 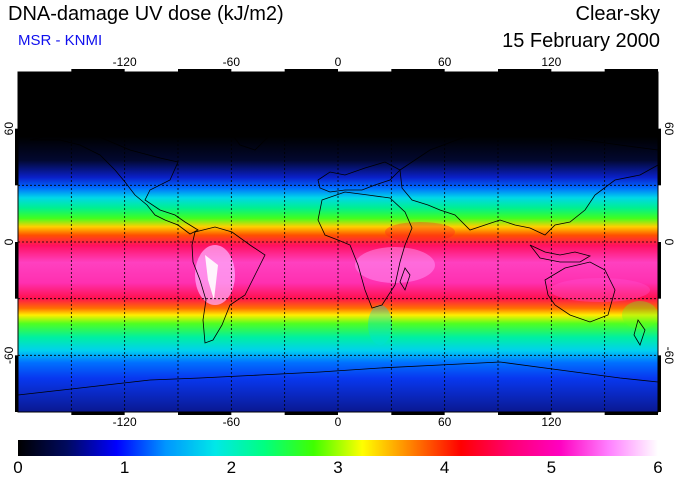 What do you see at coordinates (445, 422) in the screenshot?
I see `lon-tick-label-bottom: 60` at bounding box center [445, 422].